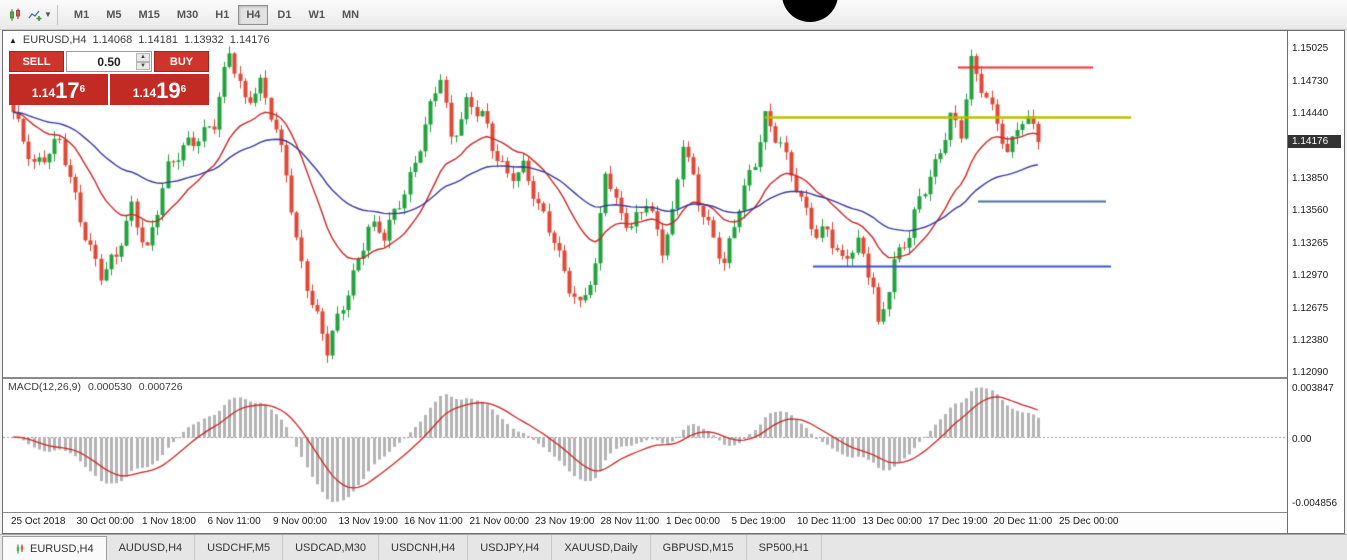 This screenshot has width=1347, height=560. I want to click on tab-usdcnh-h4: USDCNH,H4, so click(424, 547).